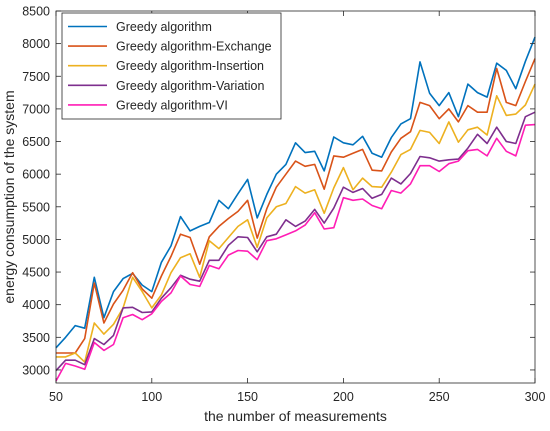 This screenshot has width=550, height=431. Describe the element at coordinates (36, 207) in the screenshot. I see `y-tick-label: 5500` at that location.